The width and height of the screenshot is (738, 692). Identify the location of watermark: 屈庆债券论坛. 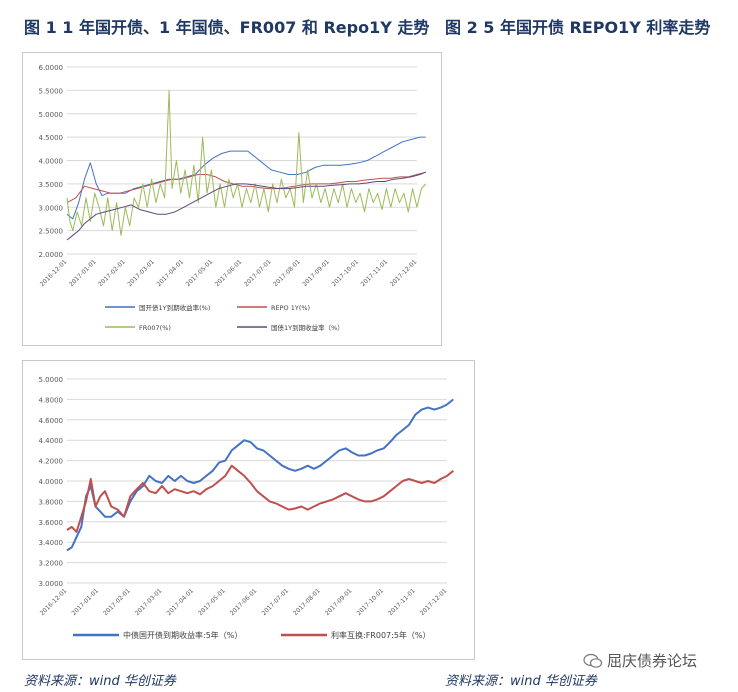
(640, 660).